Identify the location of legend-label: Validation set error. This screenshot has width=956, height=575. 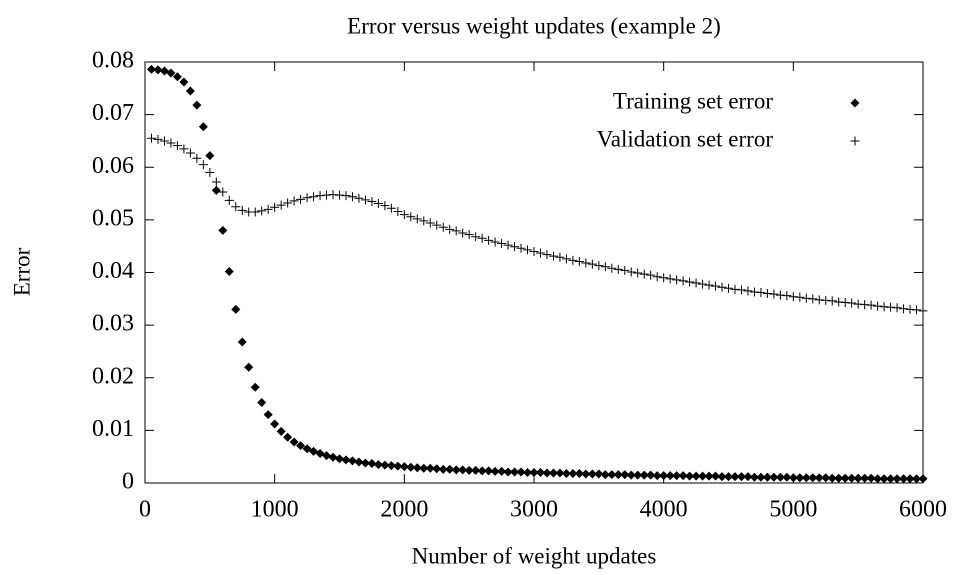
(685, 138).